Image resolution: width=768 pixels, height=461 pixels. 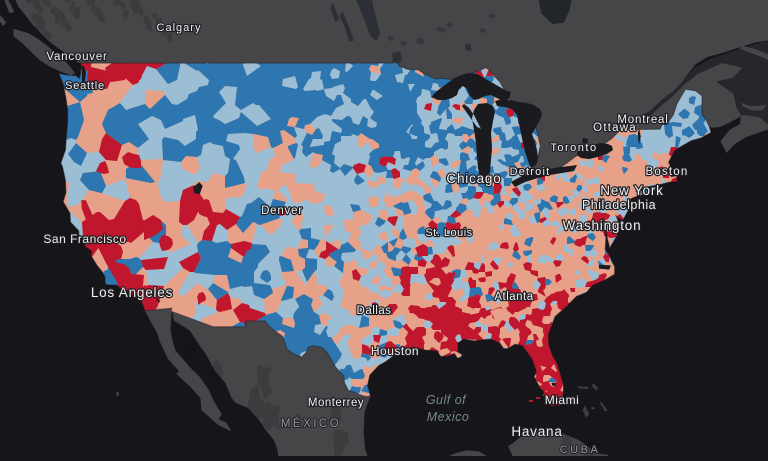 What do you see at coordinates (631, 190) in the screenshot?
I see `svg-text: New York` at bounding box center [631, 190].